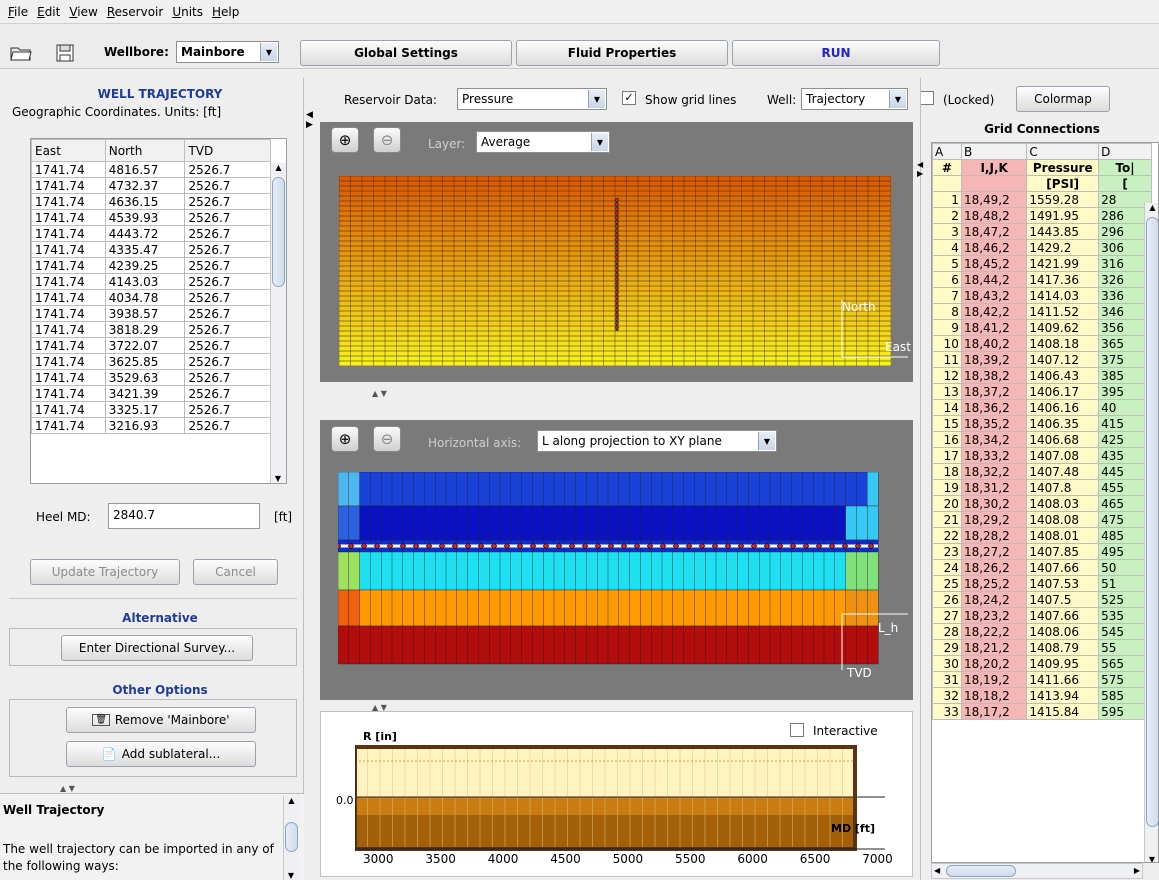  What do you see at coordinates (1125, 503) in the screenshot?
I see `grid-cell: 465` at bounding box center [1125, 503].